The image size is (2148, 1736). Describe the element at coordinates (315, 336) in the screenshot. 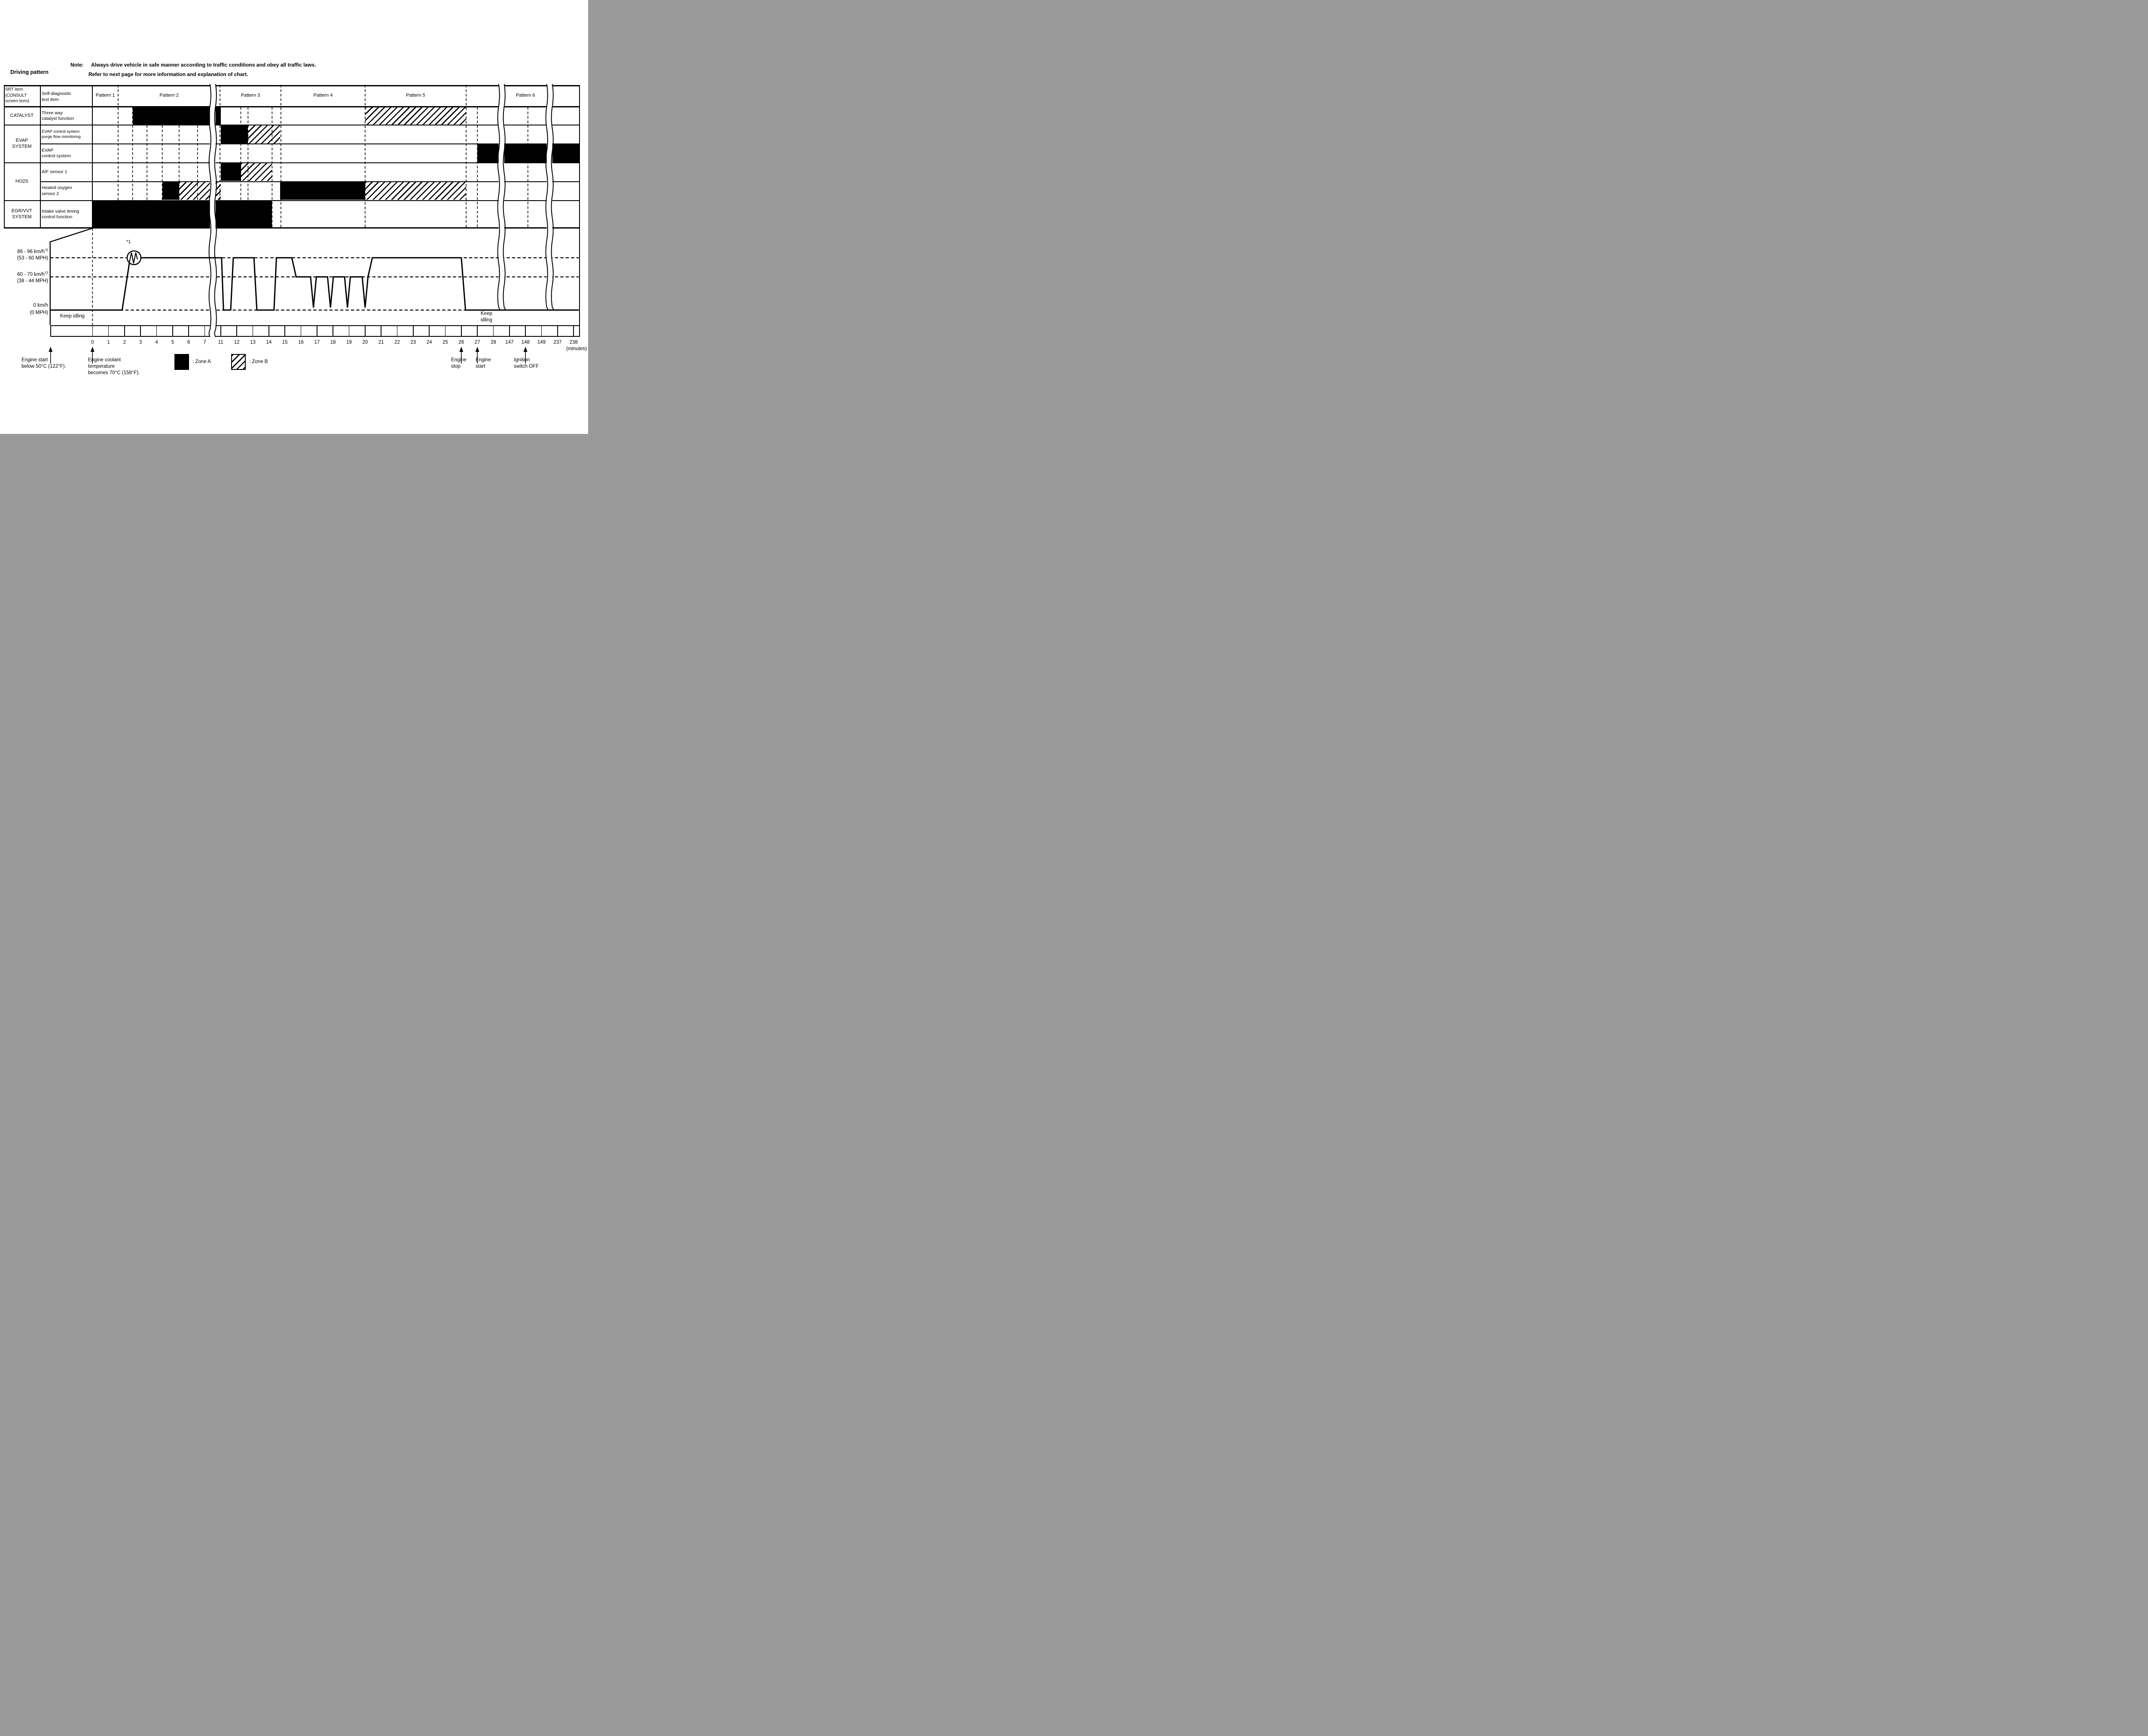

I see `axis-box-bottom` at that location.